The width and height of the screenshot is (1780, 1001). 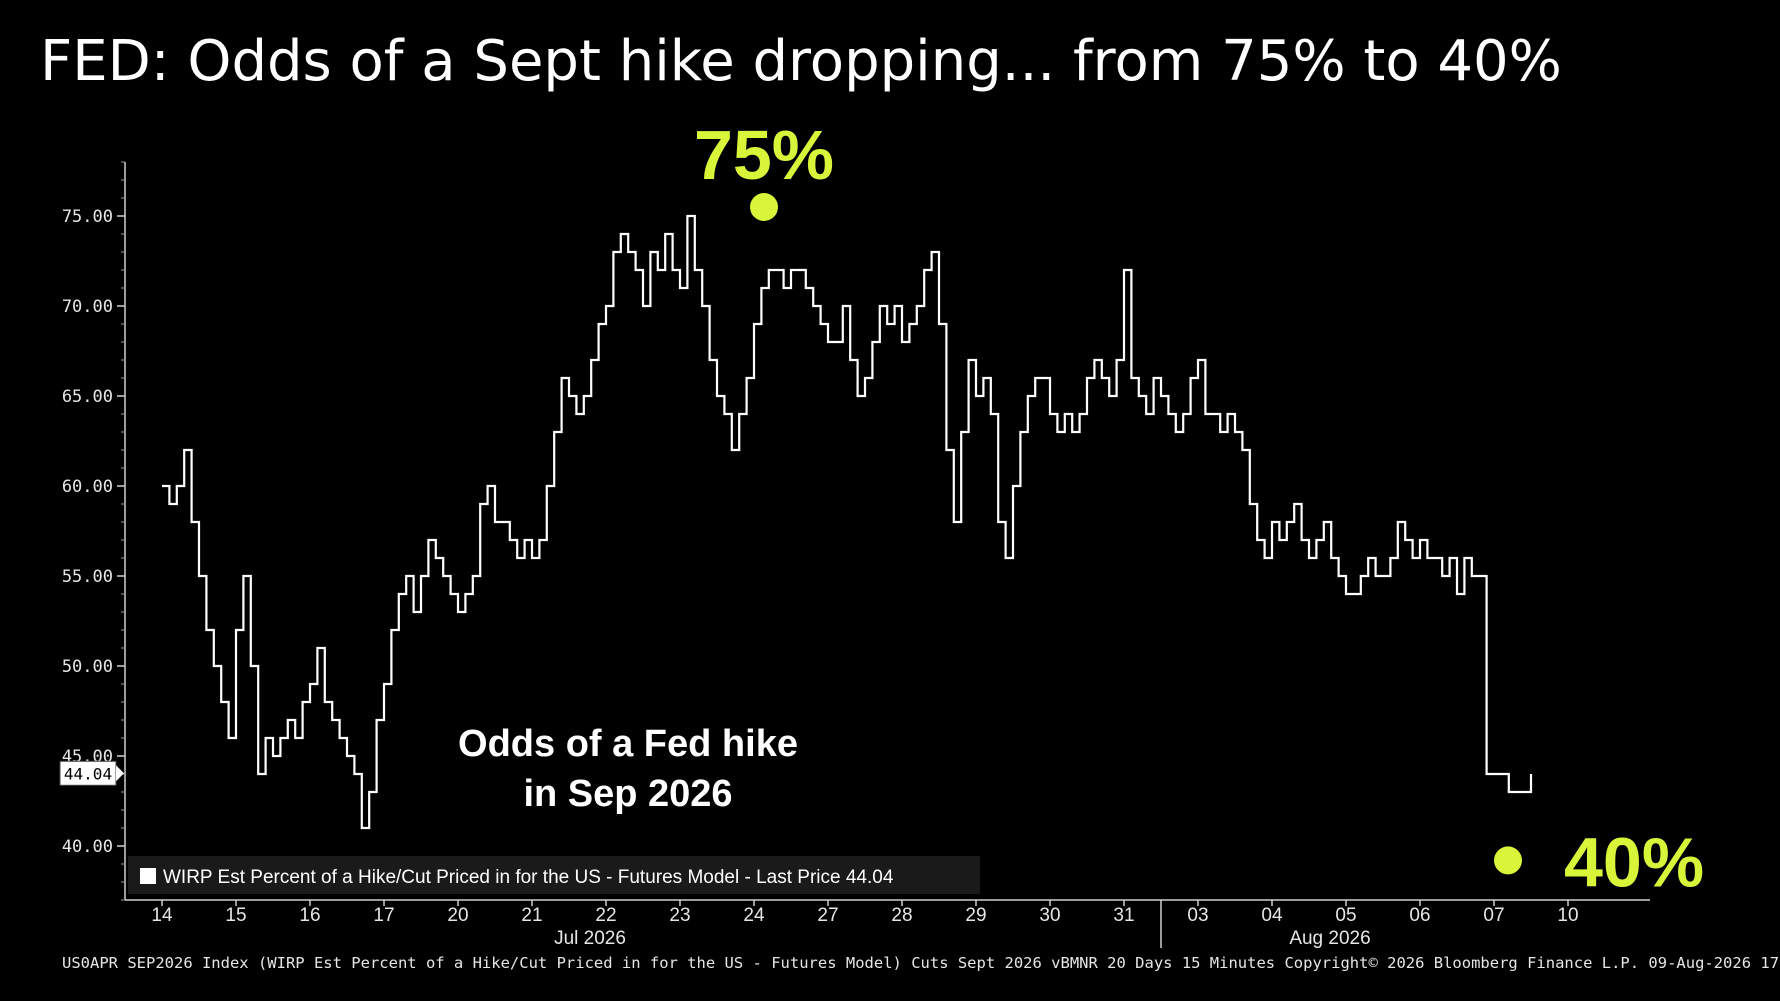 What do you see at coordinates (120, 773) in the screenshot?
I see `last-price-arrow` at bounding box center [120, 773].